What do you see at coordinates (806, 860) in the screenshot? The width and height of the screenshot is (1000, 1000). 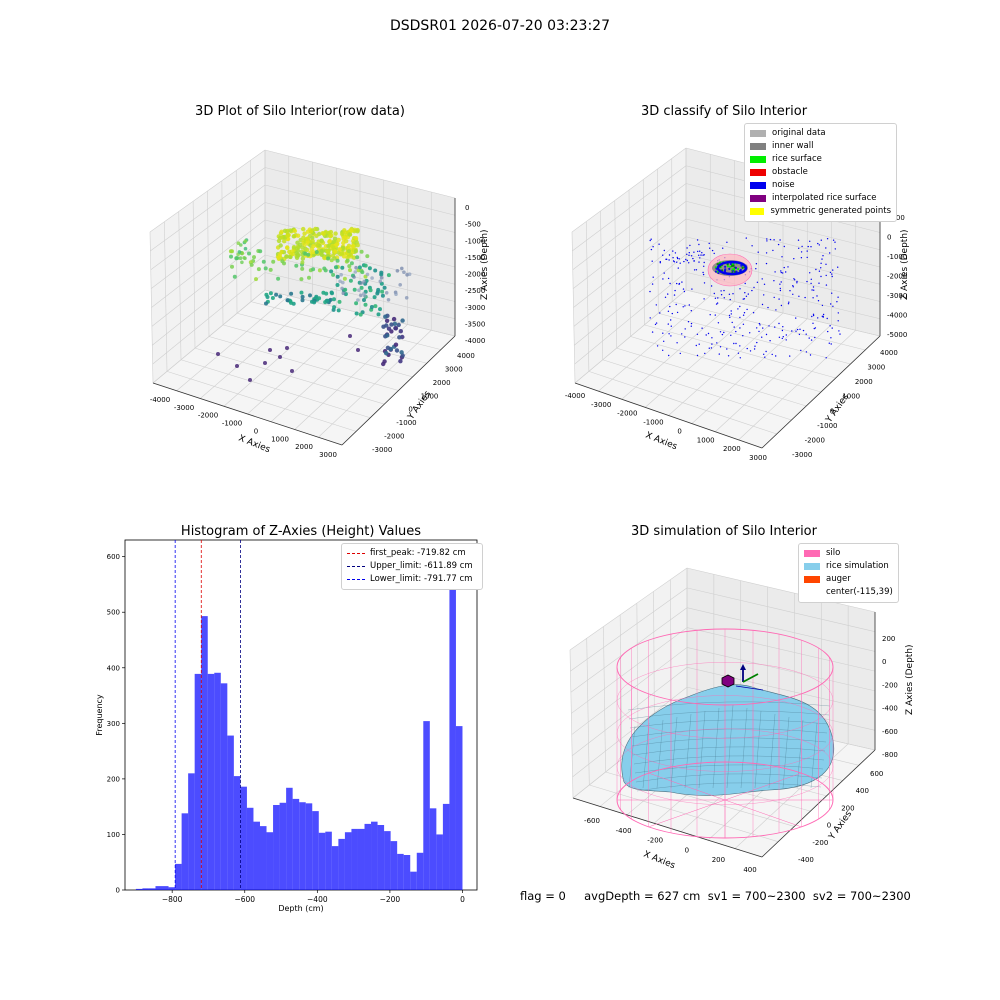 I see `tick-label: -400` at bounding box center [806, 860].